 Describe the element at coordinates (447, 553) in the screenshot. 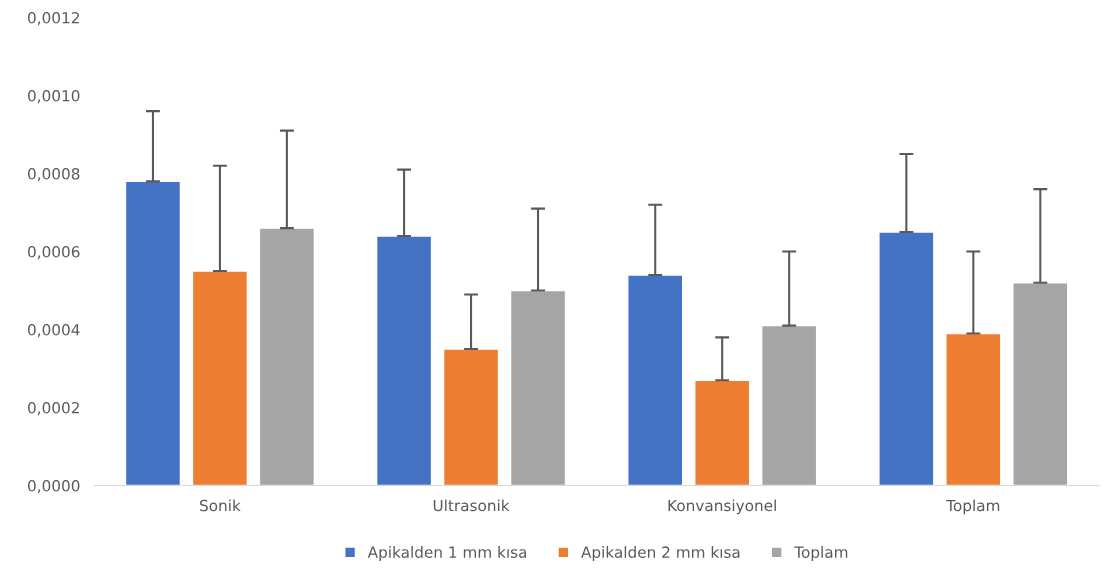

I see `legend-label: Apikalden 1 mm kısa` at that location.